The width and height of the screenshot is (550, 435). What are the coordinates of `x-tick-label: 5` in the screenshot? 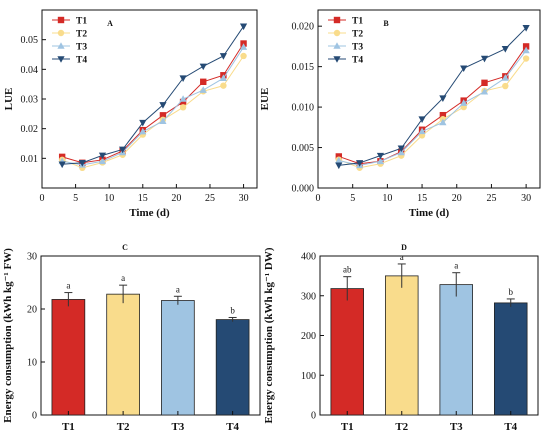 It's located at (75, 198).